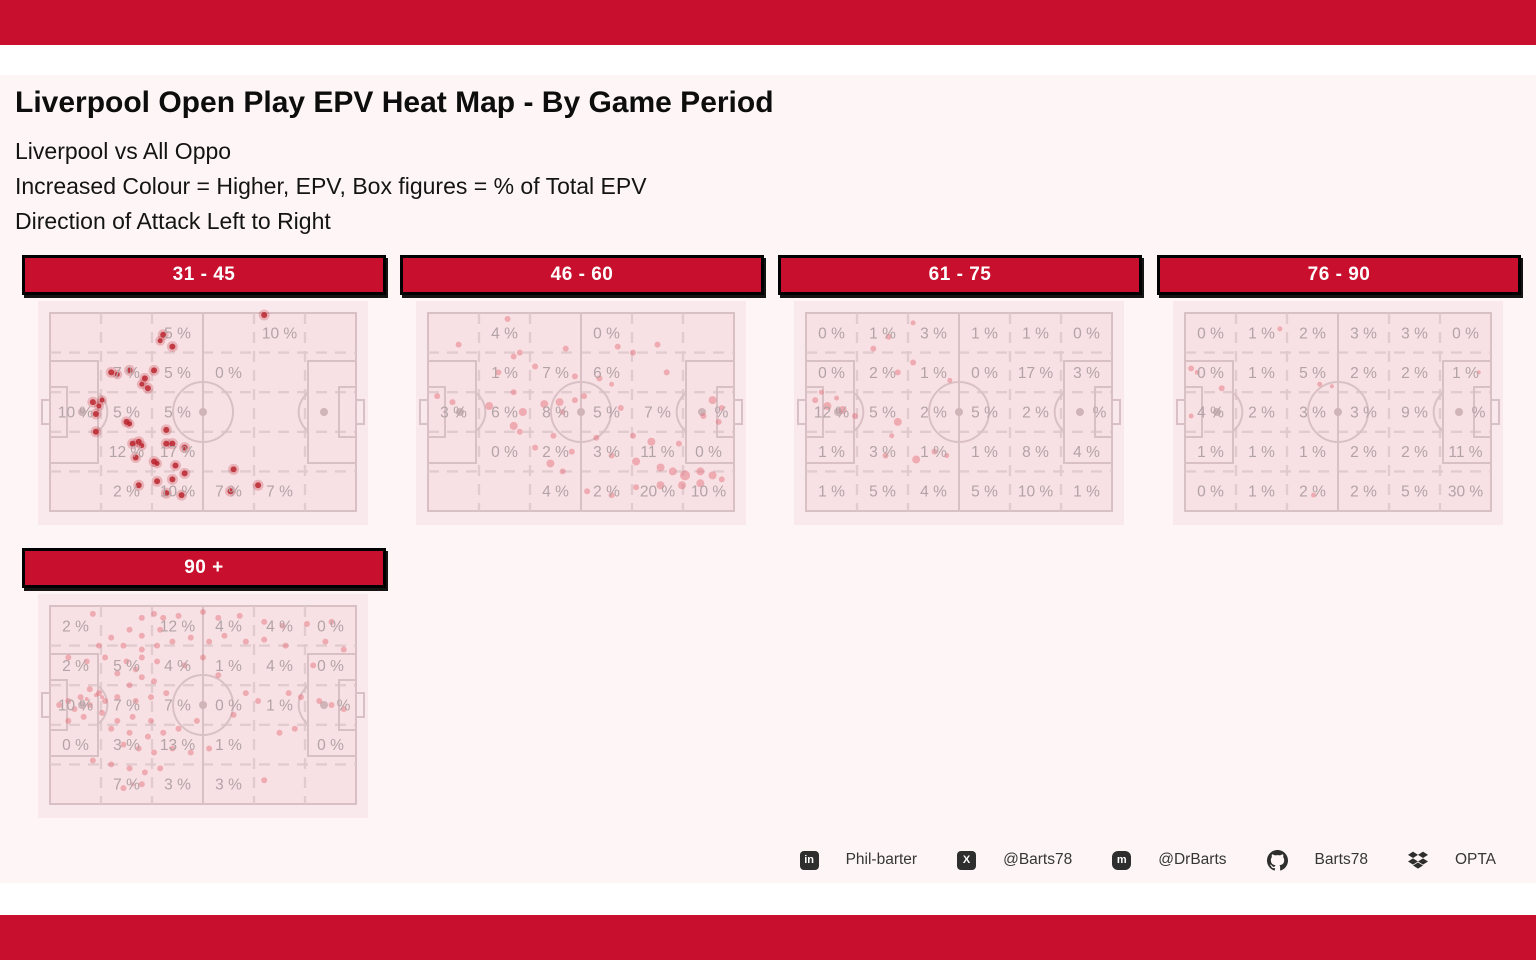  Describe the element at coordinates (658, 492) in the screenshot. I see `zone-percentage-label: 20 %` at that location.